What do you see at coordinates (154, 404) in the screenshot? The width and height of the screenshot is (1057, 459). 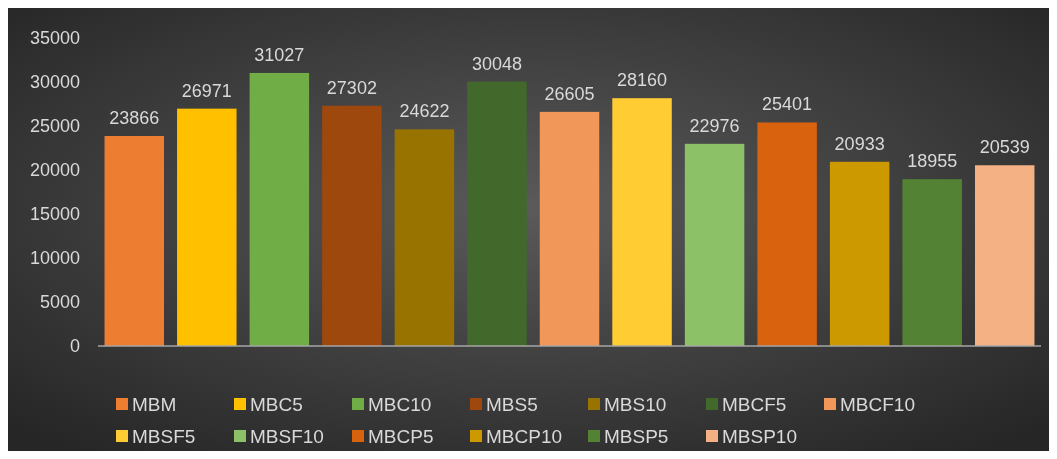 I see `legend-label: MBM` at bounding box center [154, 404].